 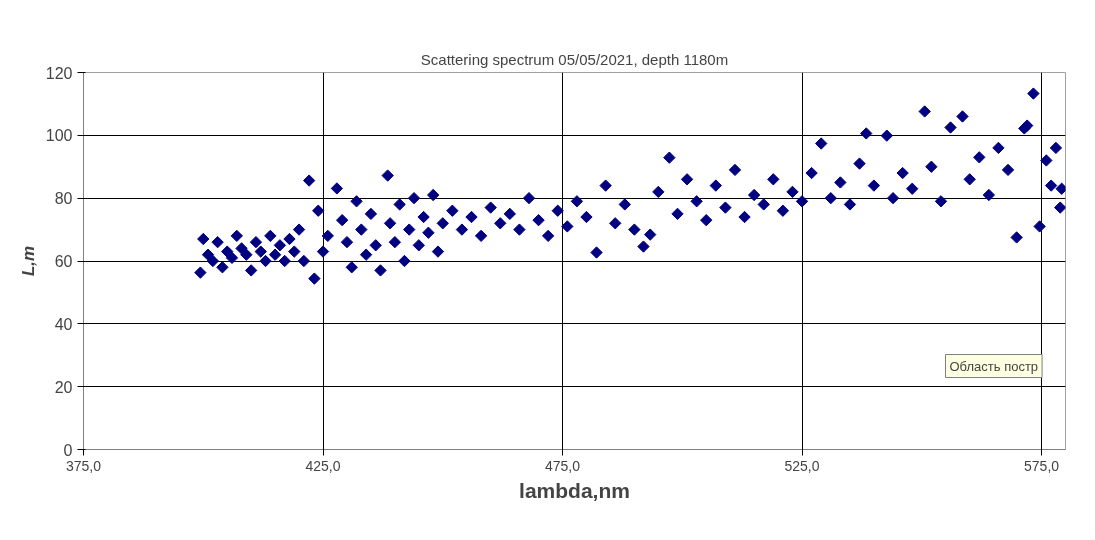 I want to click on chart-title: Scattering spectrum 05/05/2021, depth 1180m, so click(x=574, y=59).